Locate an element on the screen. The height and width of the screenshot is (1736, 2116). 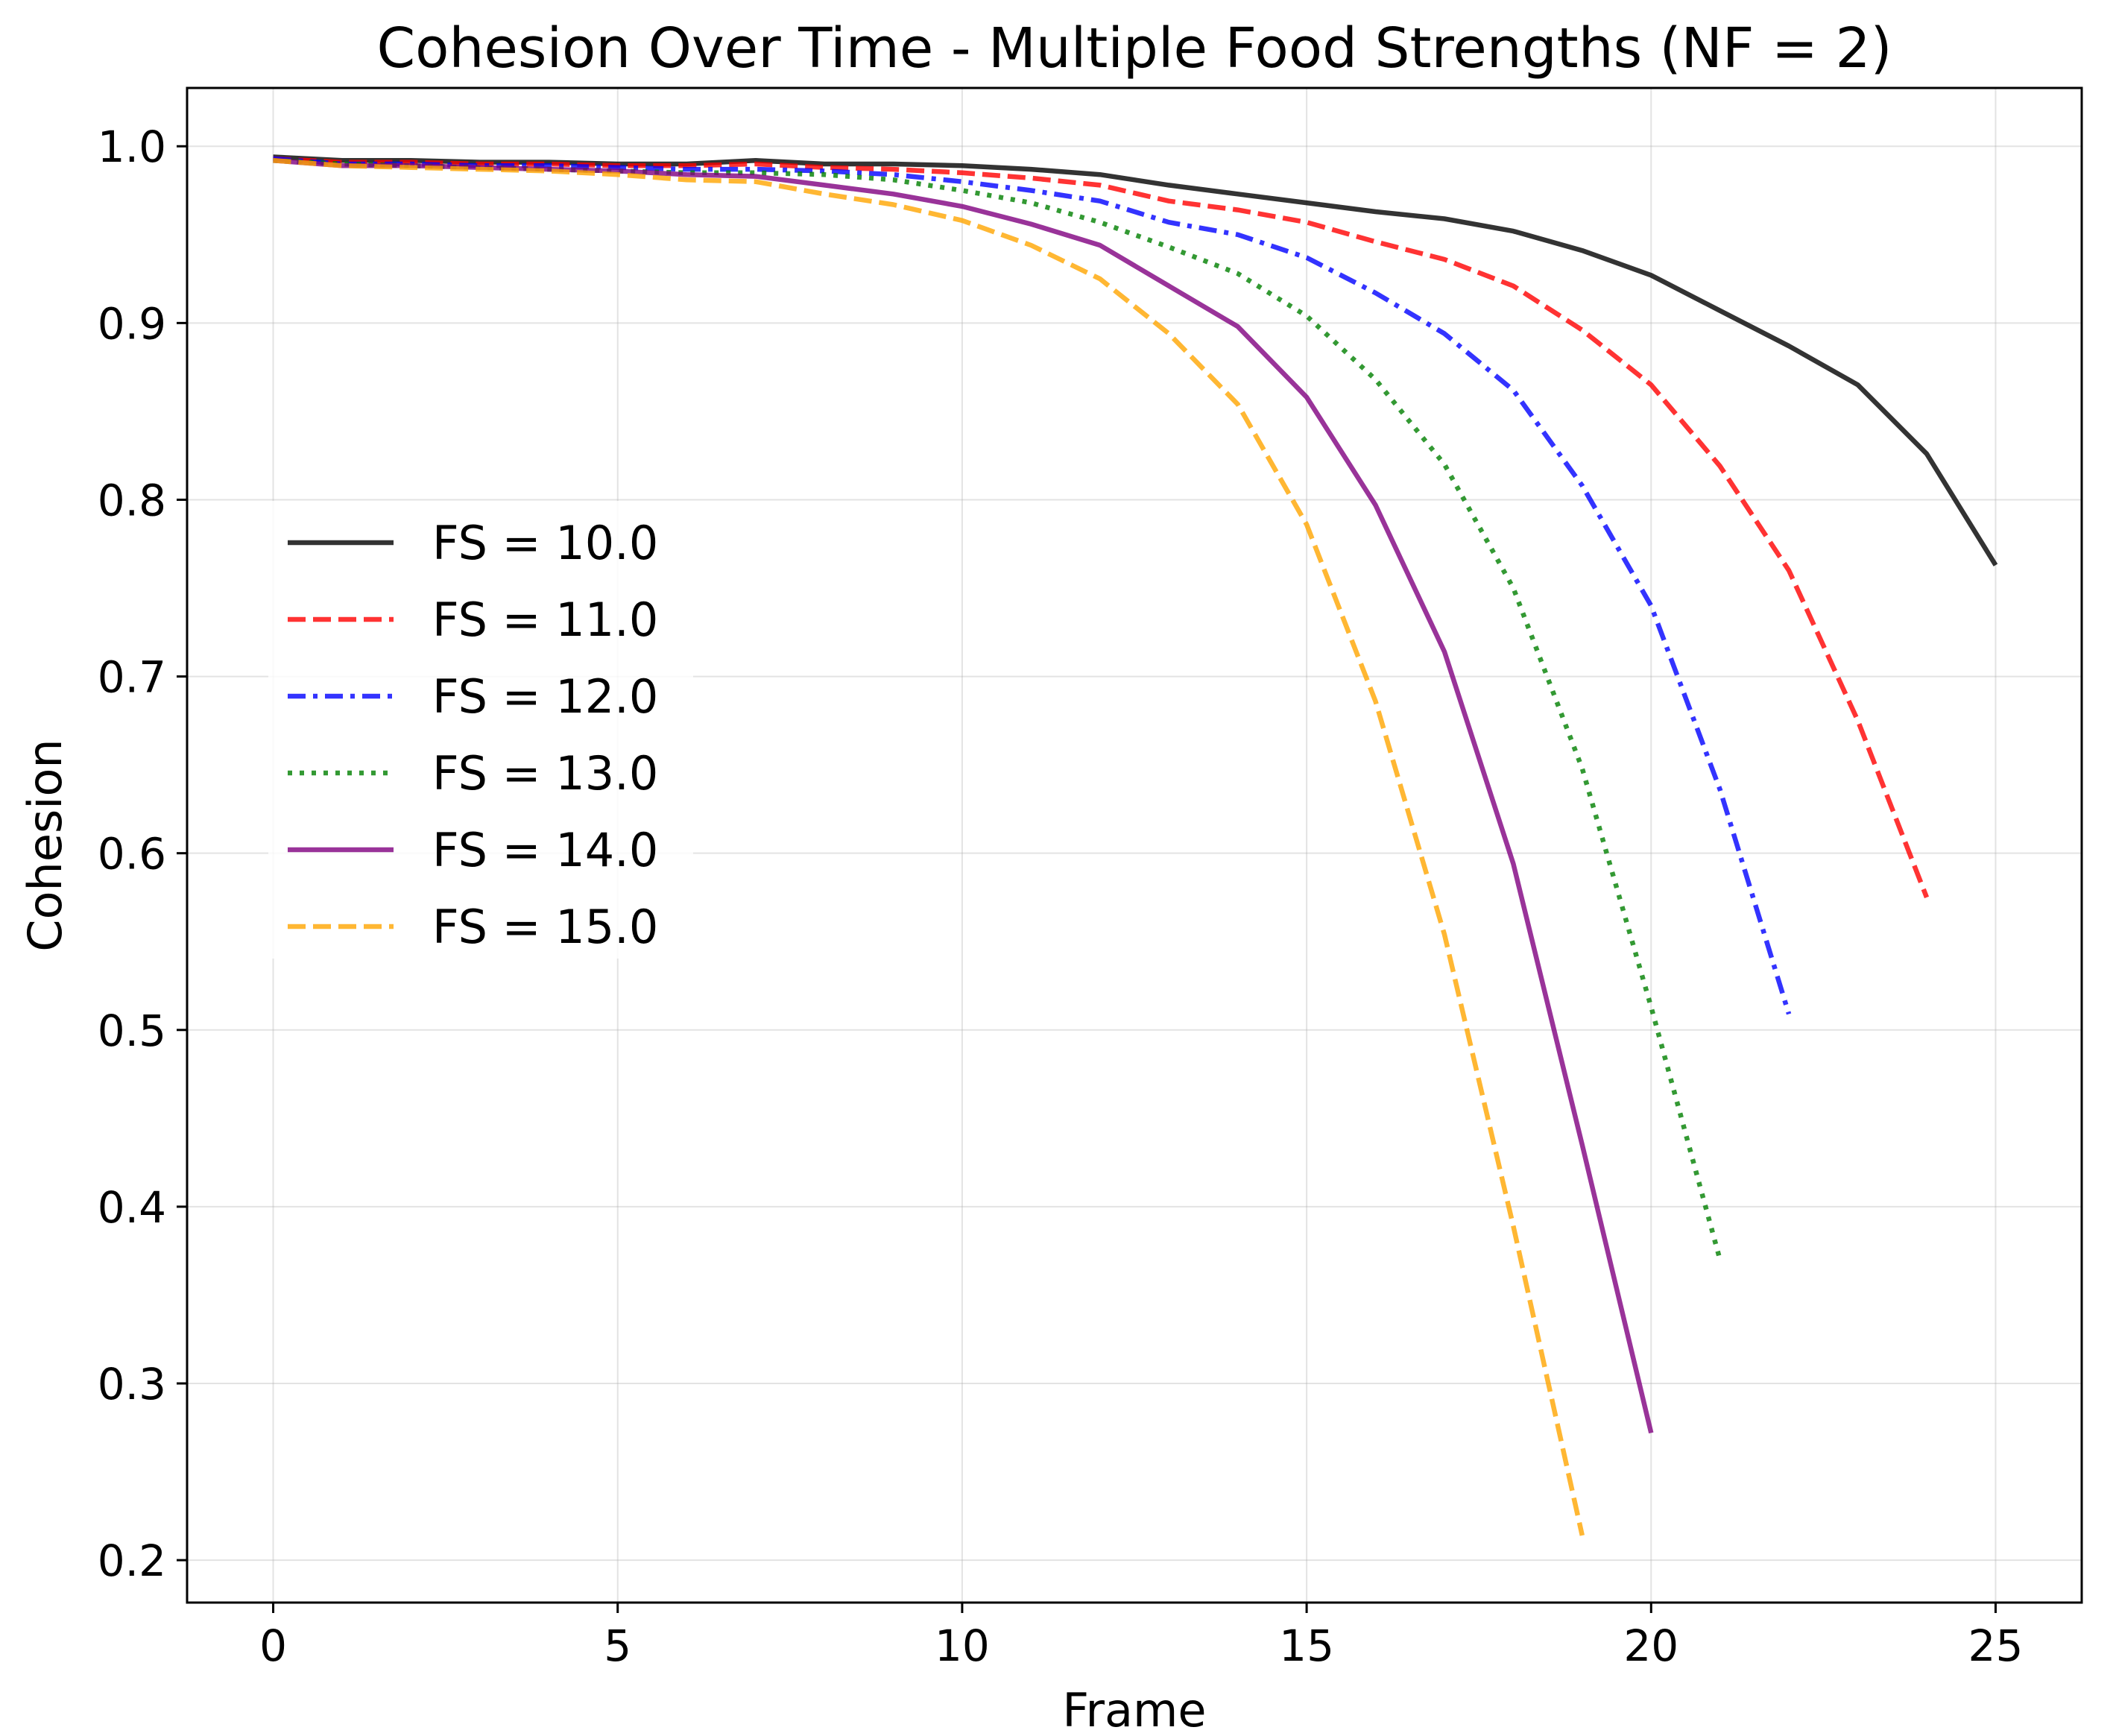
legend-box is located at coordinates (480, 730).